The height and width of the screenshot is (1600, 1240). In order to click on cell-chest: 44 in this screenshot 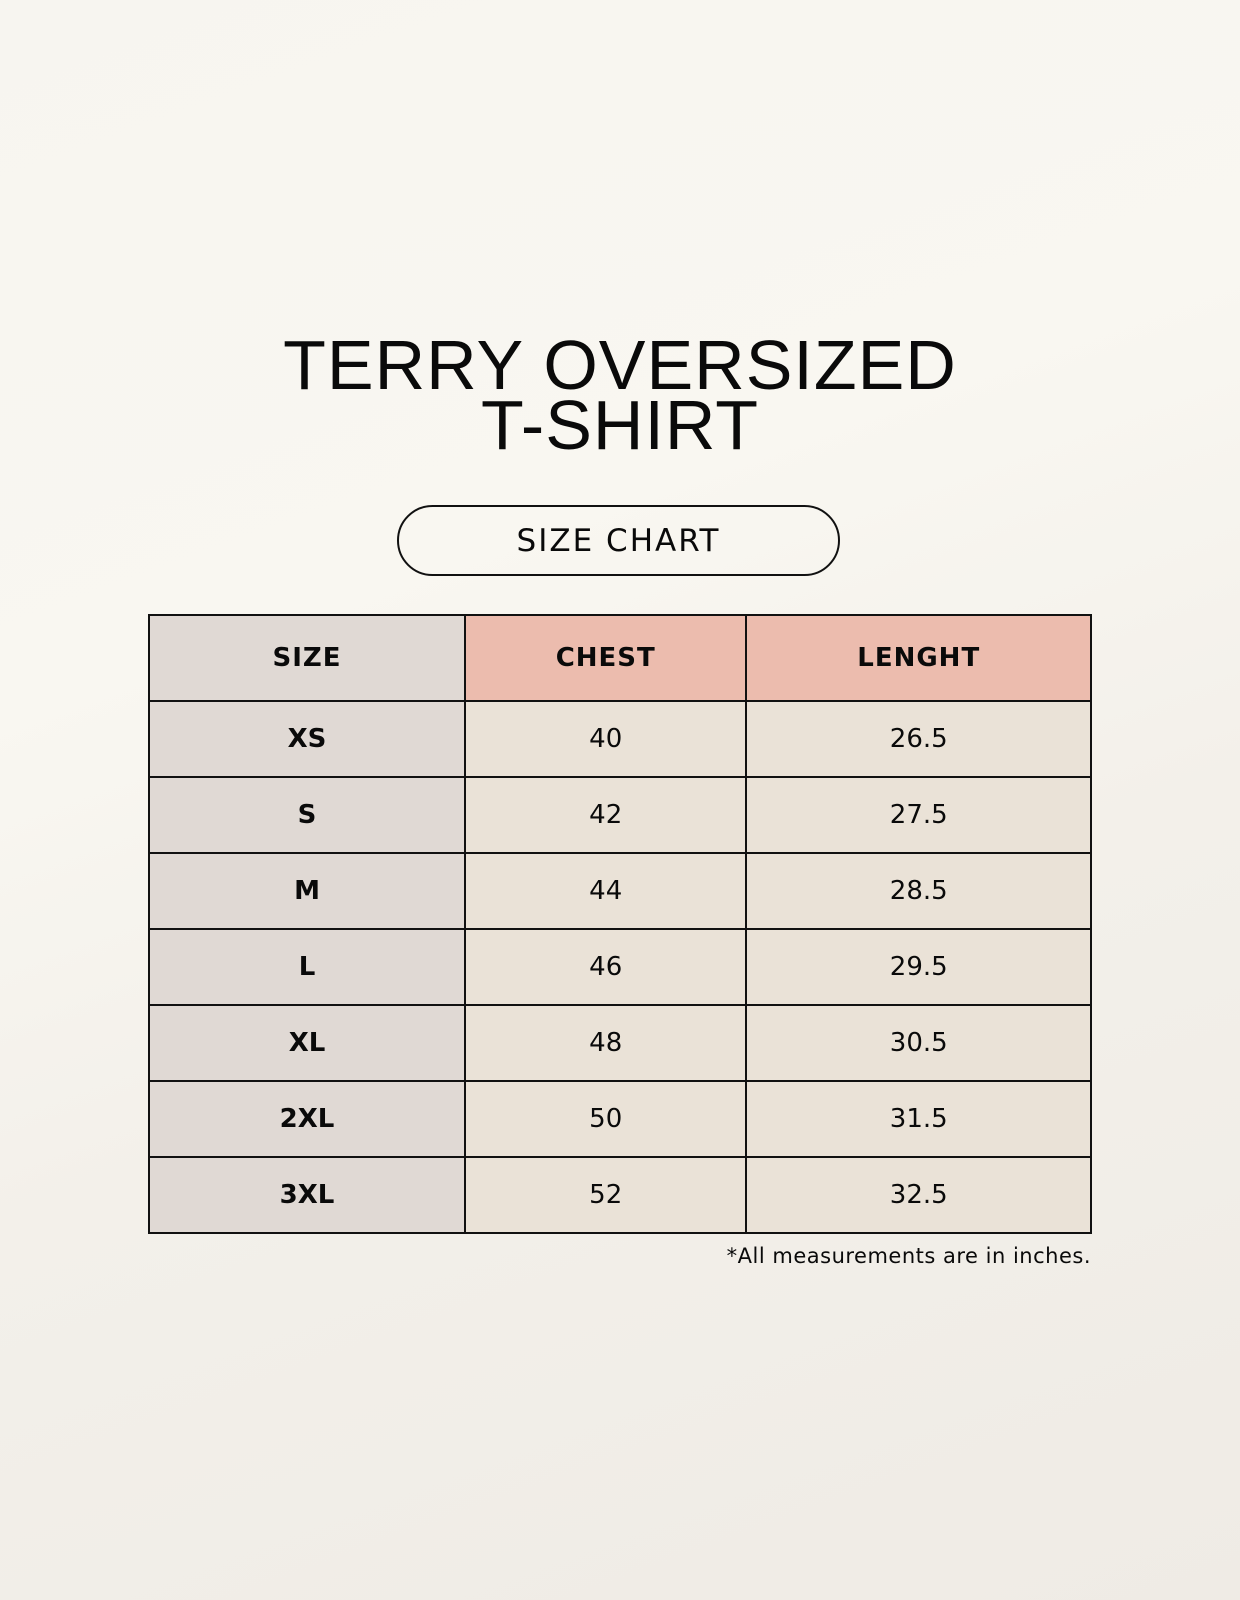, I will do `click(605, 891)`.